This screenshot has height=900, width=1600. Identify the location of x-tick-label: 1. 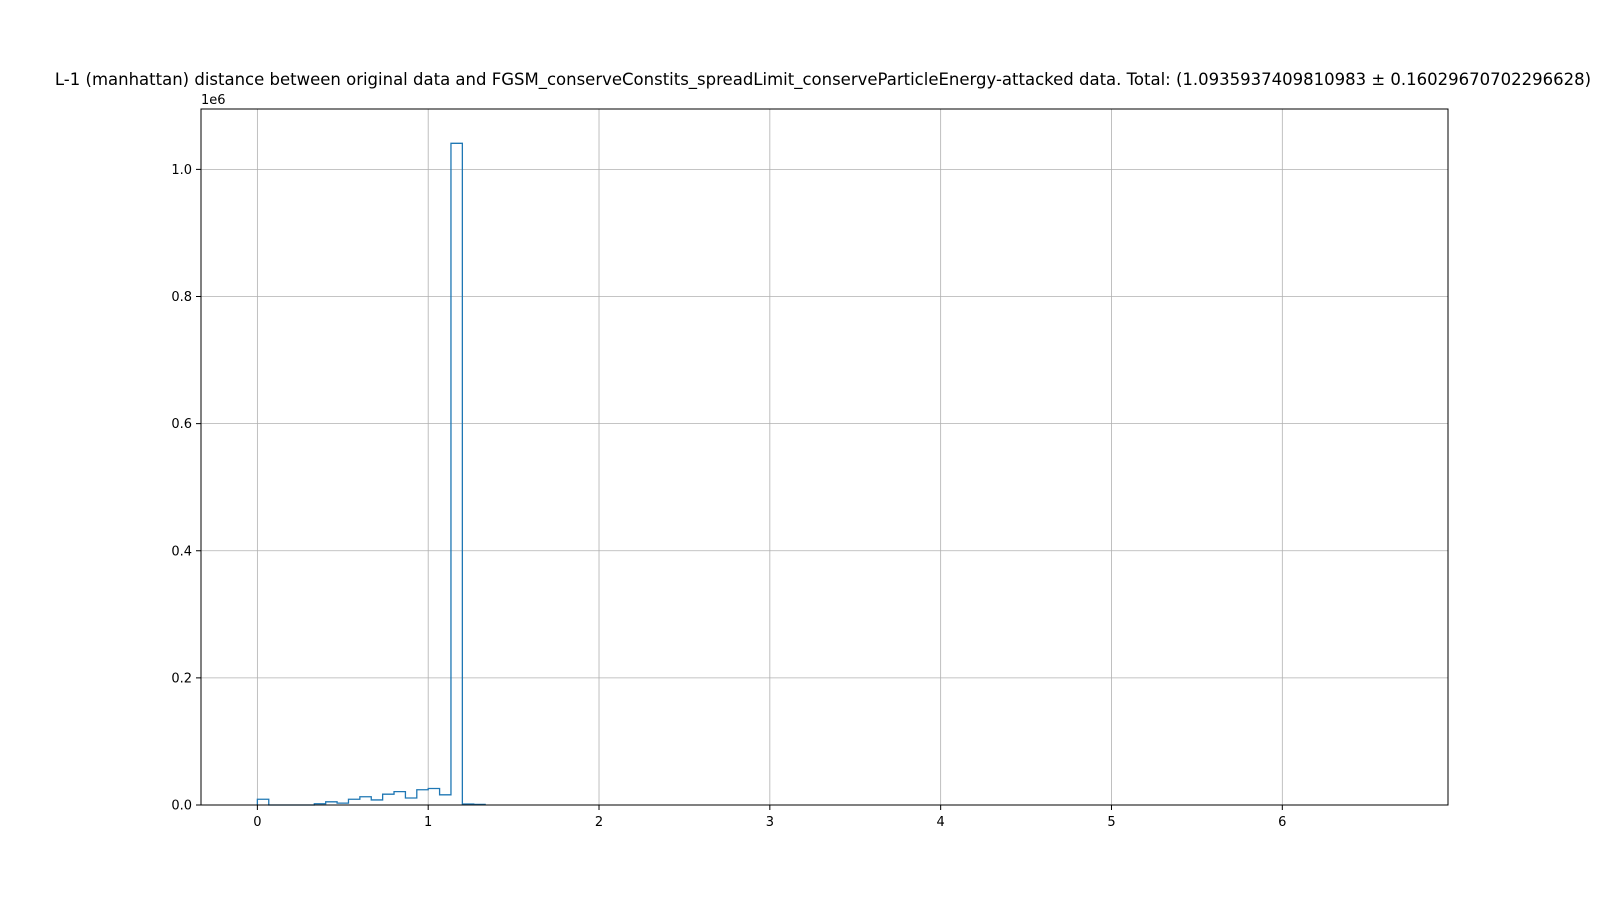
(428, 822).